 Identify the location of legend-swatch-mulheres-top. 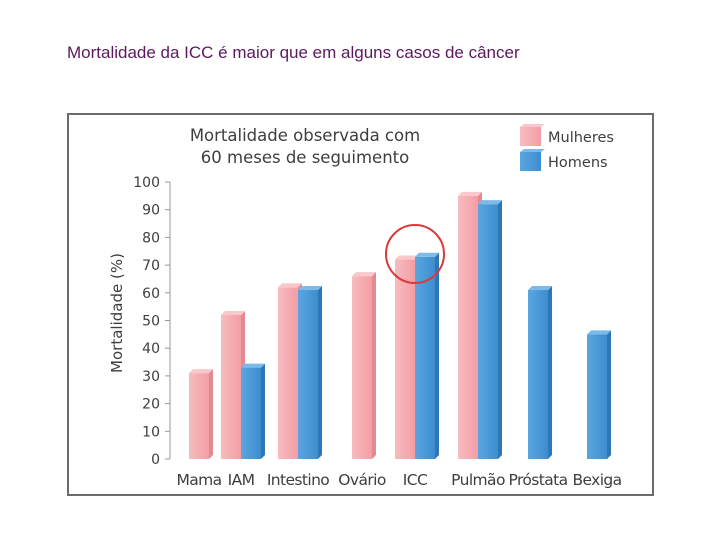
(532, 125).